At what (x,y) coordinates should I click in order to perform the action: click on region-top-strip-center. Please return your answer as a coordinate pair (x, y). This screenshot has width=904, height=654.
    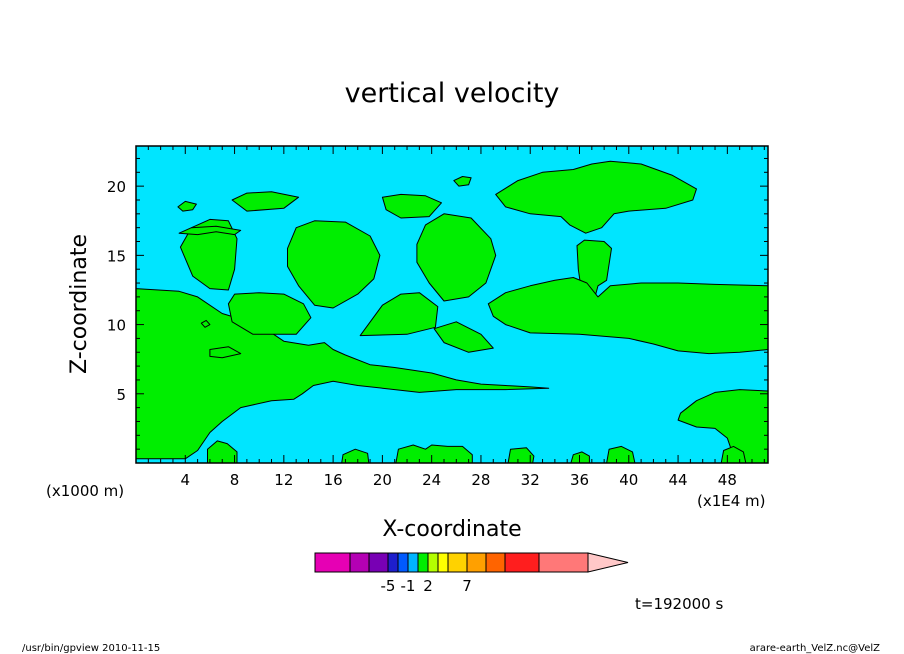
    Looking at the image, I should click on (411, 206).